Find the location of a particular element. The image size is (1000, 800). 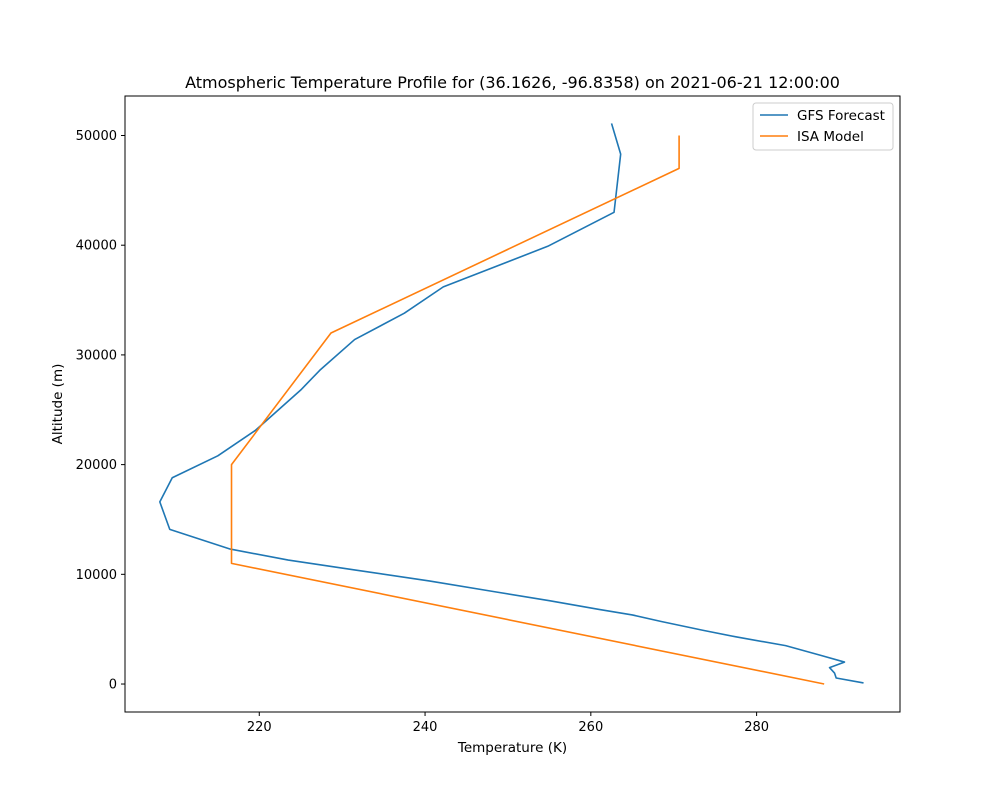

x-axis: 220 240 260 280 is located at coordinates (508, 723).